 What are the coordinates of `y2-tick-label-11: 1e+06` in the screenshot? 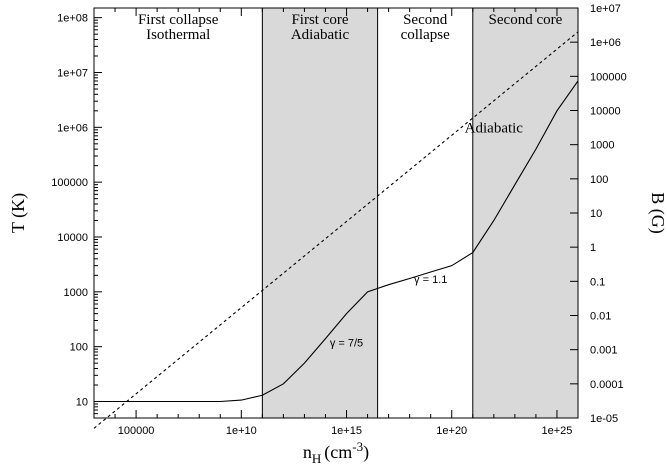 It's located at (605, 43).